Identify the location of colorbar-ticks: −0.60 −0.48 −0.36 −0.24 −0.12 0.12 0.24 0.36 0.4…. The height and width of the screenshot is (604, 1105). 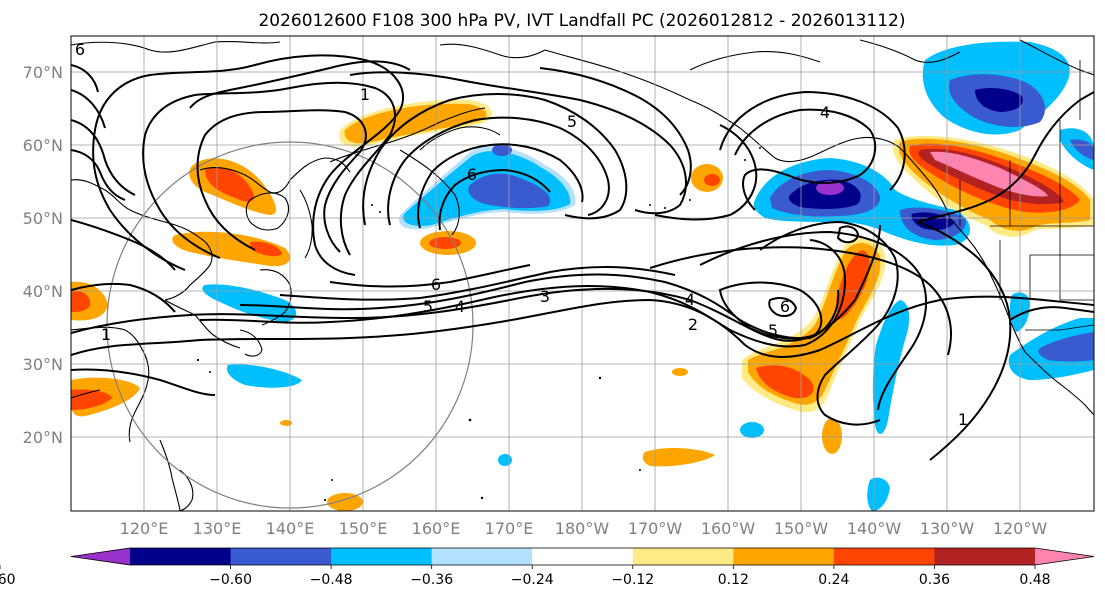
(525, 576).